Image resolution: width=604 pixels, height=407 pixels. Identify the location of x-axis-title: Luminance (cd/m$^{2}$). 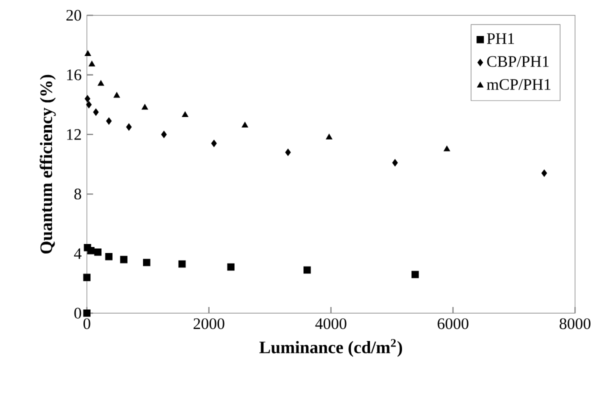
(330, 348).